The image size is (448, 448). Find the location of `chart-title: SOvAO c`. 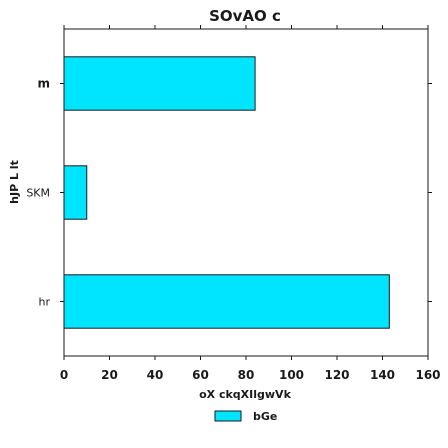

chart-title: SOvAO c is located at coordinates (245, 16).